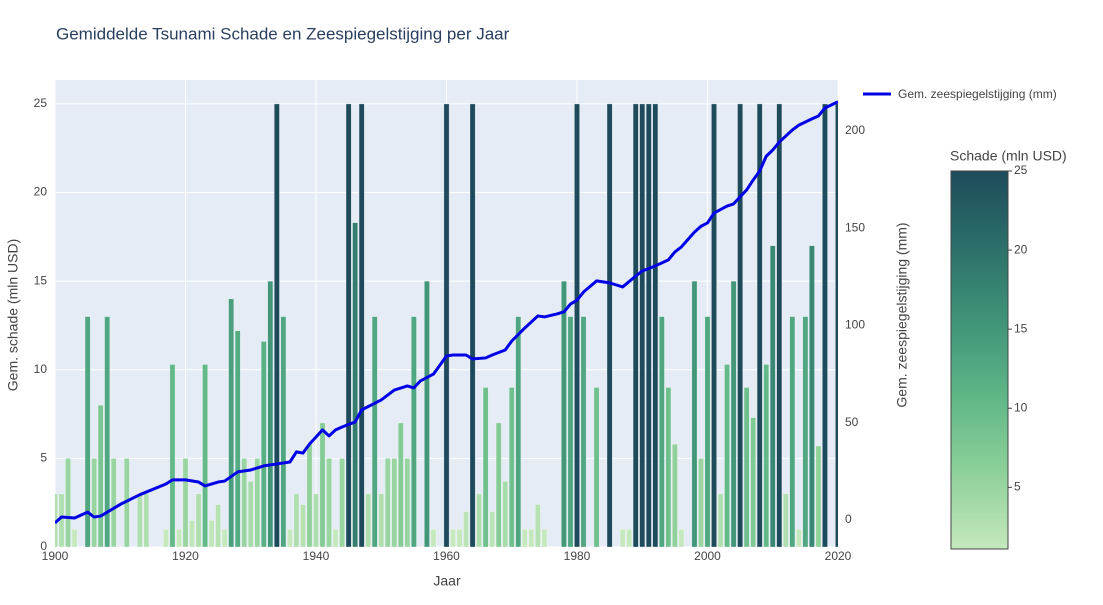 The height and width of the screenshot is (605, 1103). What do you see at coordinates (979, 360) in the screenshot?
I see `colorbar` at bounding box center [979, 360].